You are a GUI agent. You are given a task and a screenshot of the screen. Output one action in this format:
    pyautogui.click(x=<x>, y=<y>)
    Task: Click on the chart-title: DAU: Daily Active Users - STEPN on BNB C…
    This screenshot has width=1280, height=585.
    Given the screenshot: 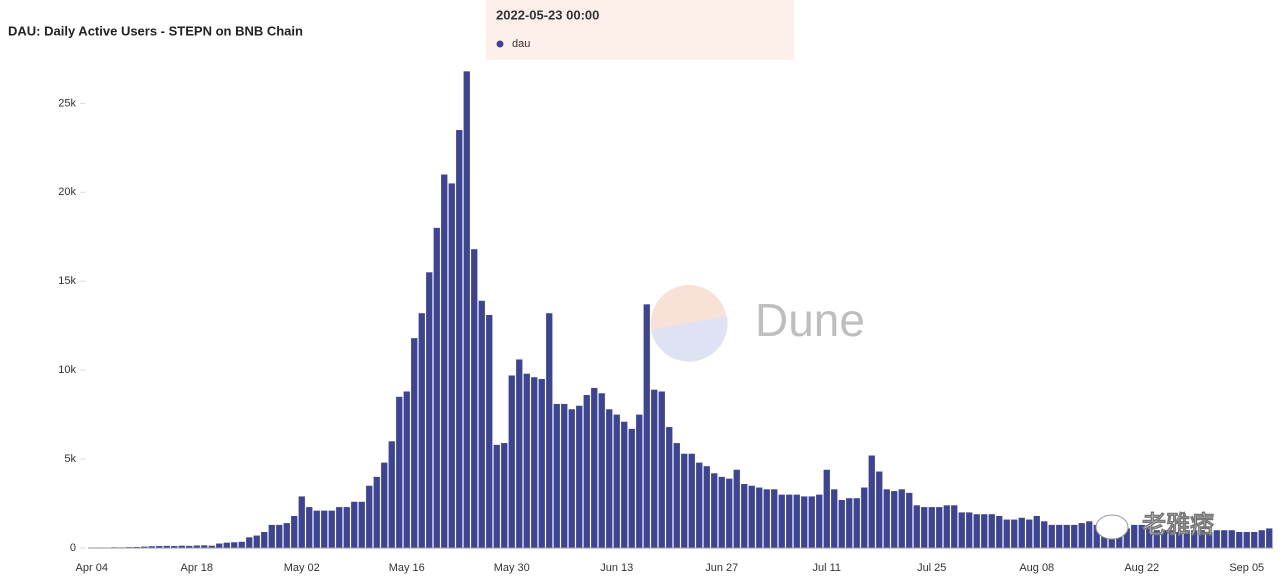 What is the action you would take?
    pyautogui.click(x=155, y=30)
    